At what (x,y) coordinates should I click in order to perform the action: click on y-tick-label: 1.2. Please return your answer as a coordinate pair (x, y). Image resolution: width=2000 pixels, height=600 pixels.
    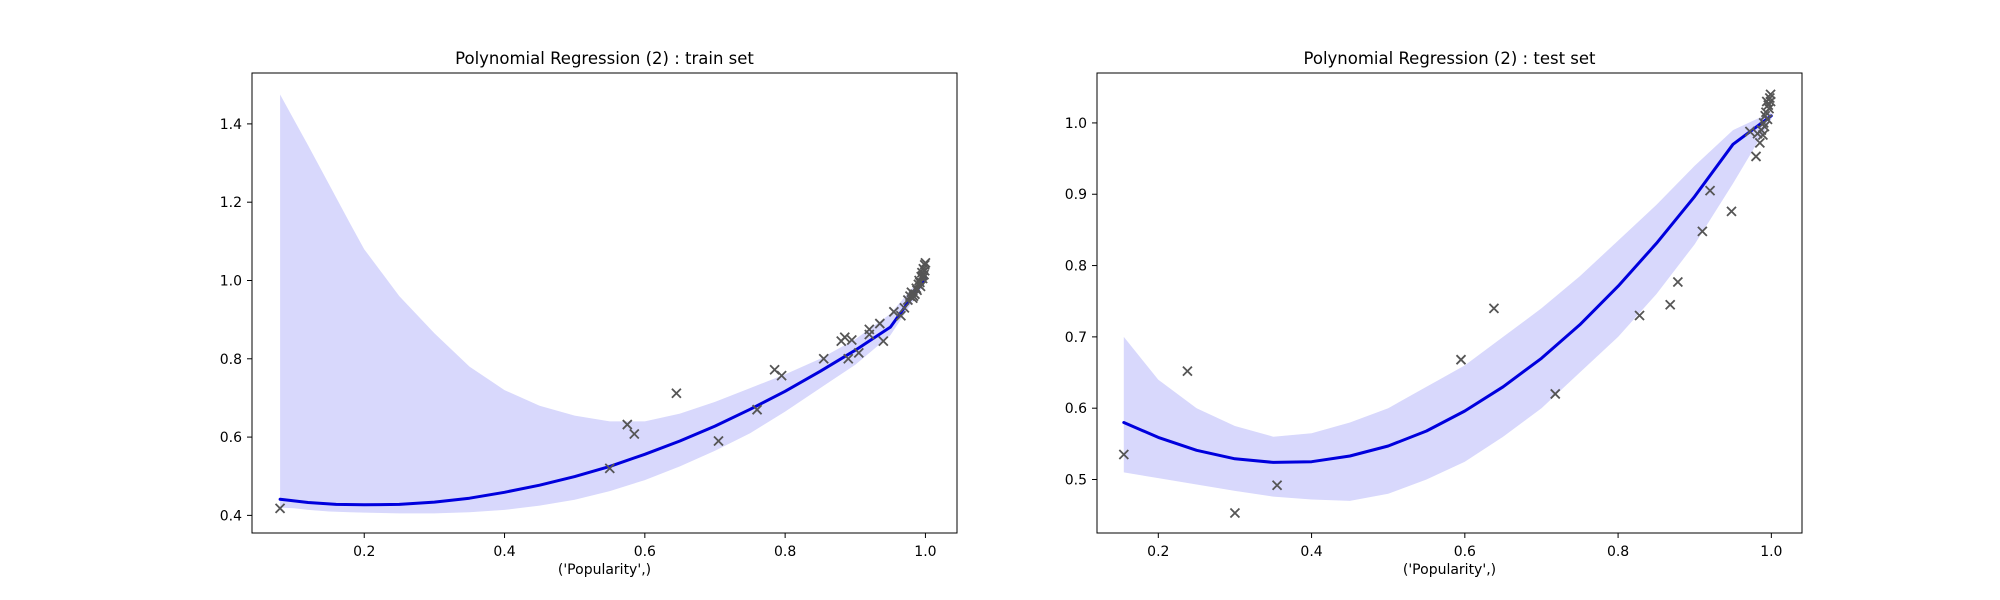
    Looking at the image, I should click on (231, 203).